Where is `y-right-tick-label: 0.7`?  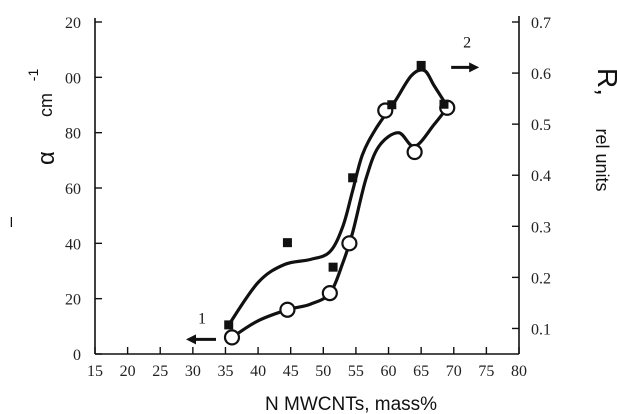 y-right-tick-label: 0.7 is located at coordinates (541, 23).